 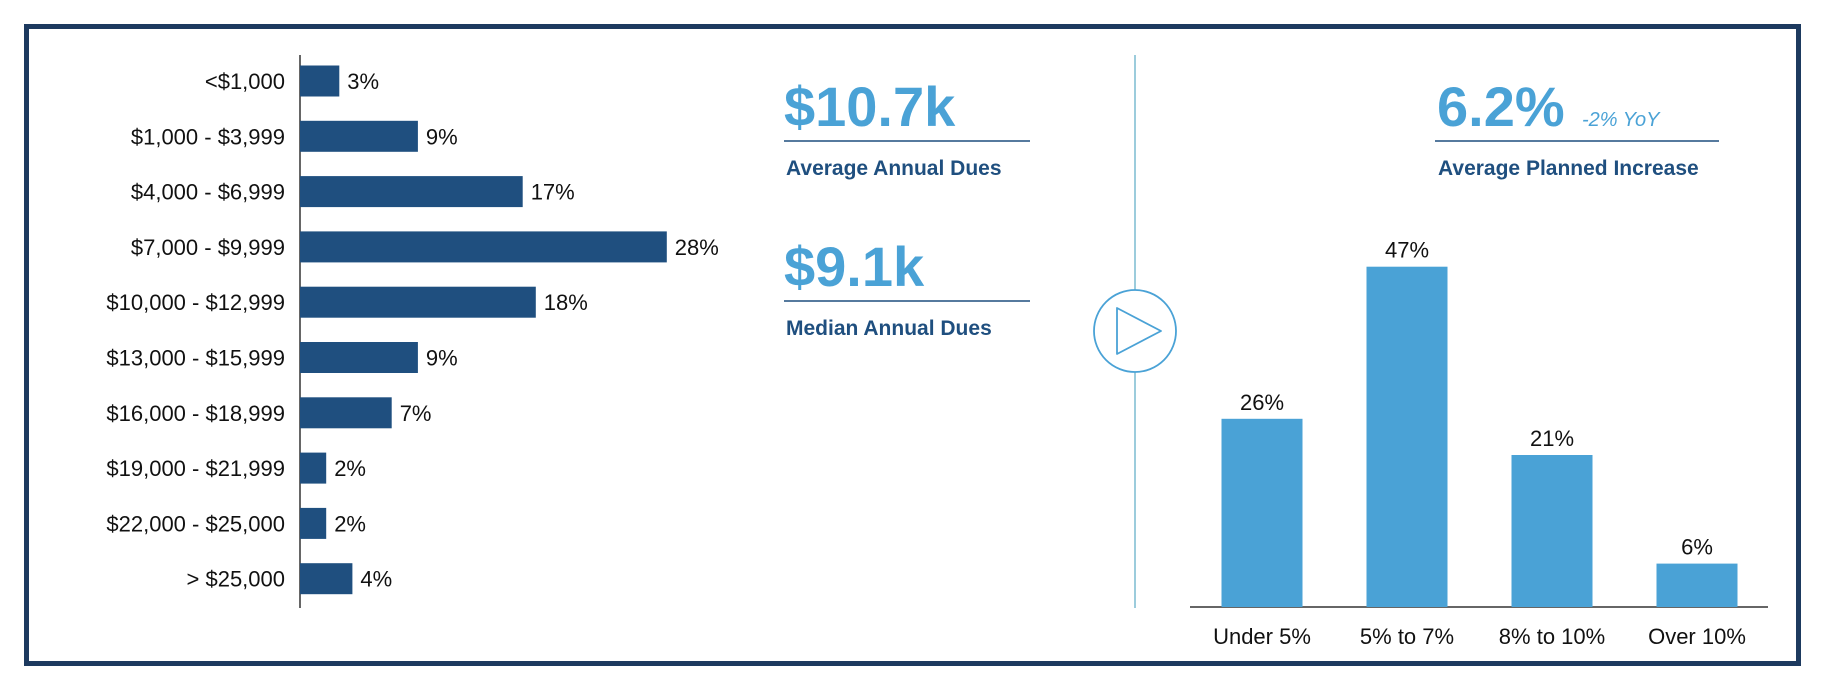 I want to click on dues-value-label: 28%, so click(x=697, y=247).